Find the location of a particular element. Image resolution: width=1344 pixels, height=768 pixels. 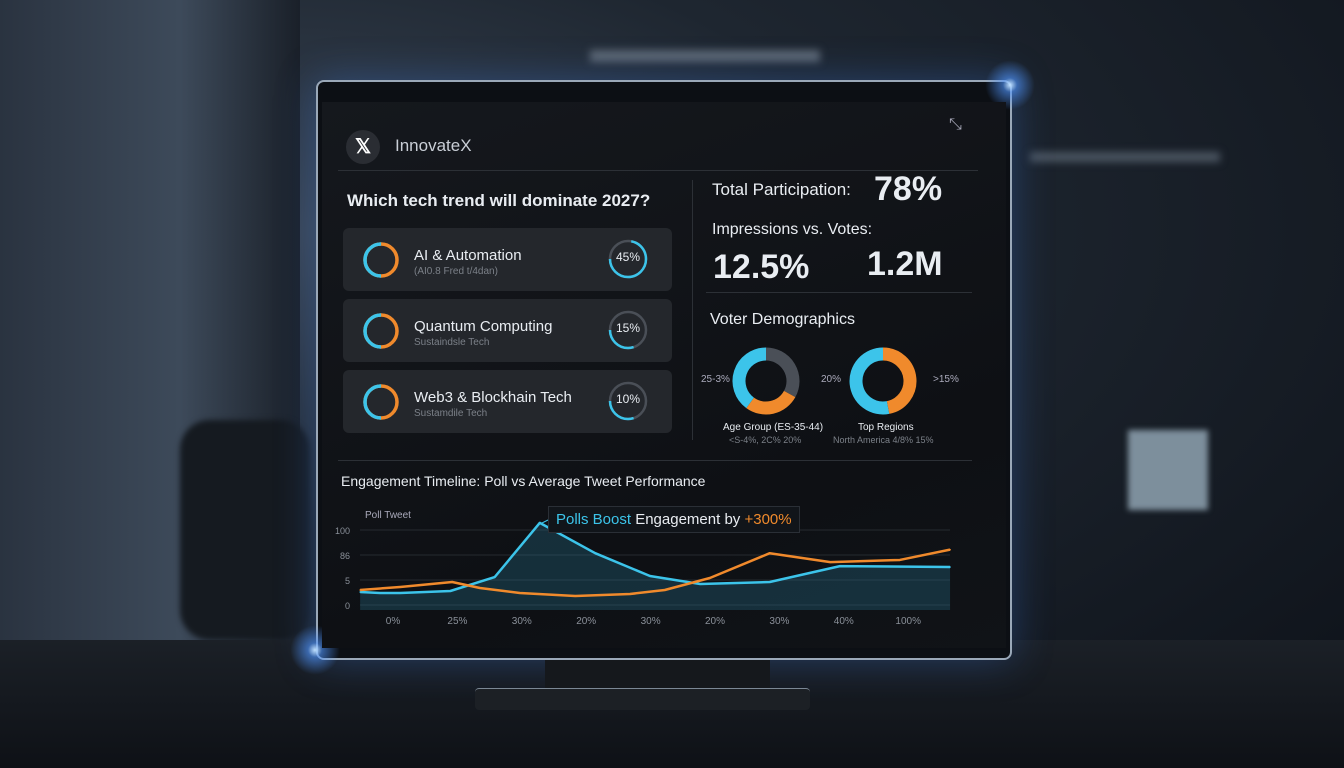

x-tick-label: 25% is located at coordinates (457, 621).